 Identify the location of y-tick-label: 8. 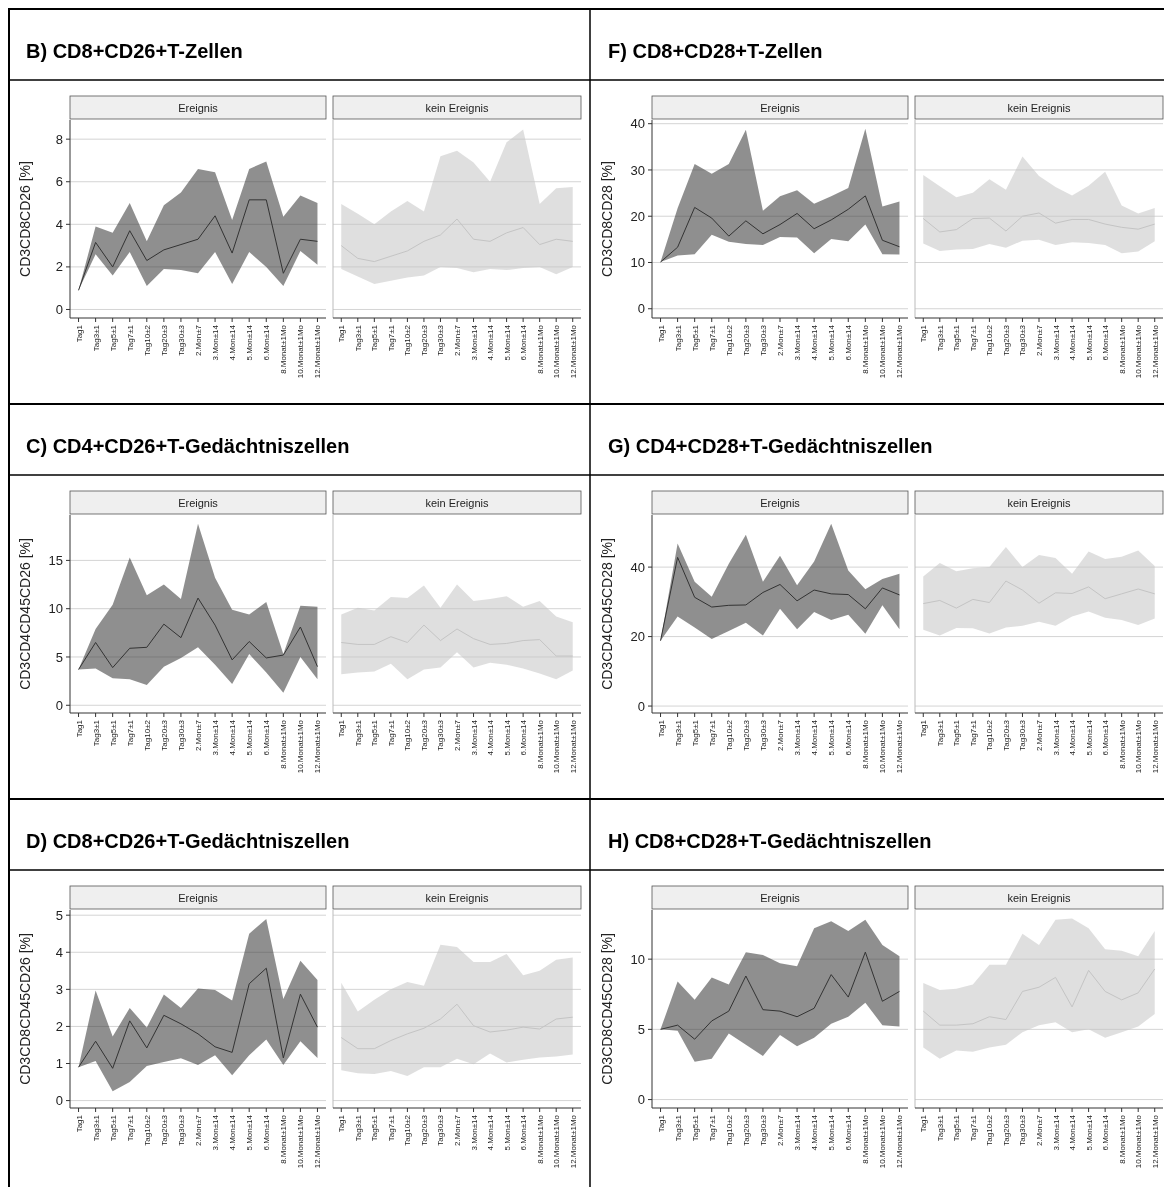
(59, 139).